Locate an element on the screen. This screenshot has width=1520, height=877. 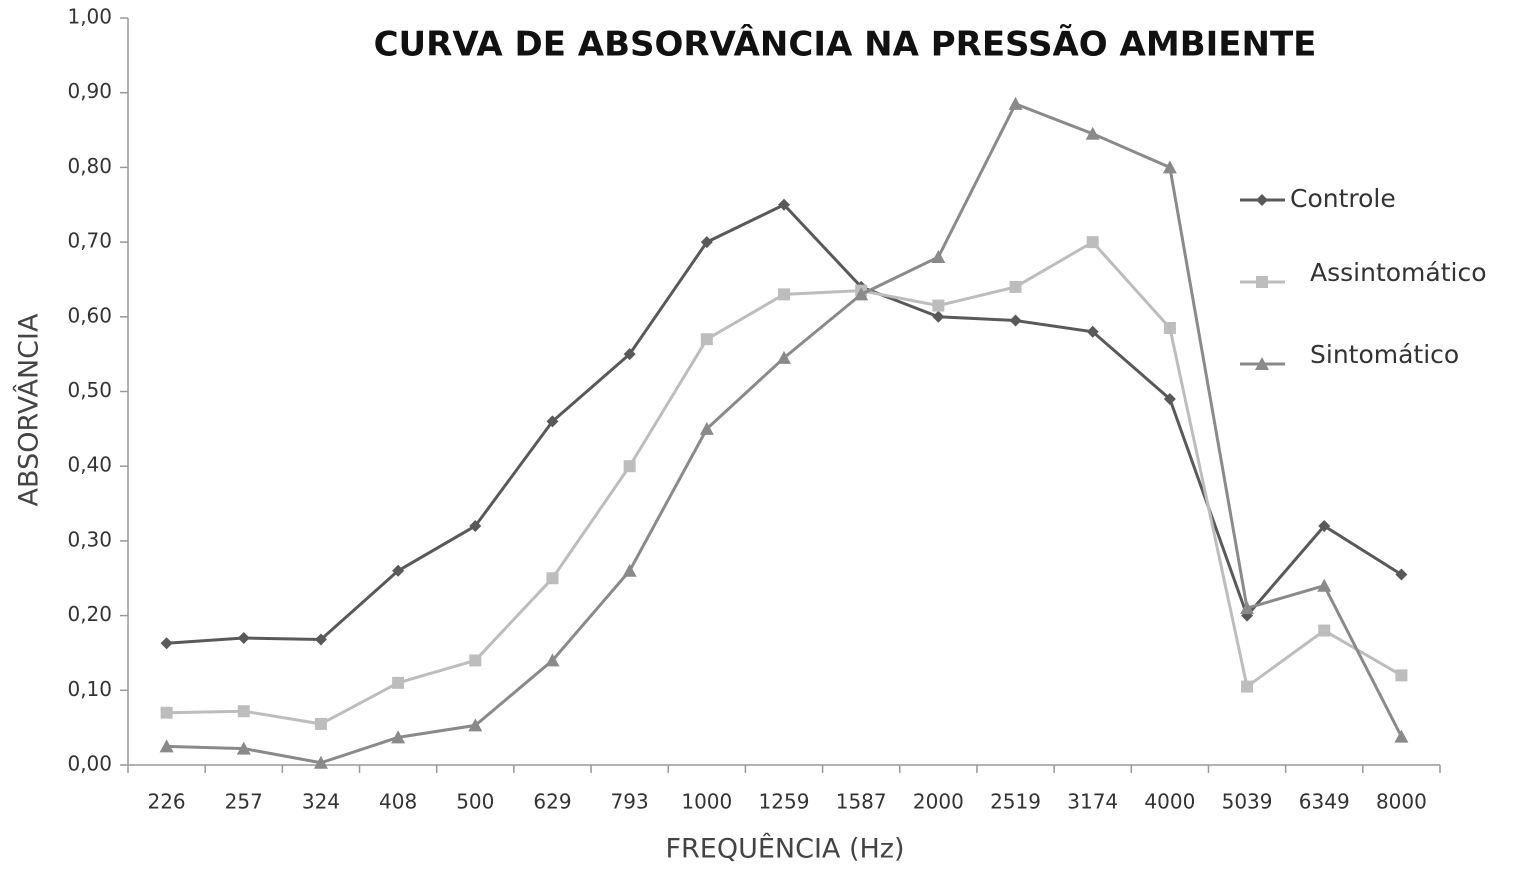
x-tick-label: 500 is located at coordinates (475, 802).